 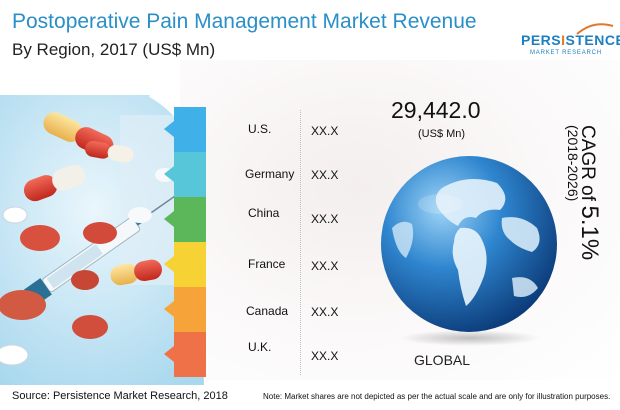 What do you see at coordinates (442, 360) in the screenshot?
I see `global-label: GLOBAL` at bounding box center [442, 360].